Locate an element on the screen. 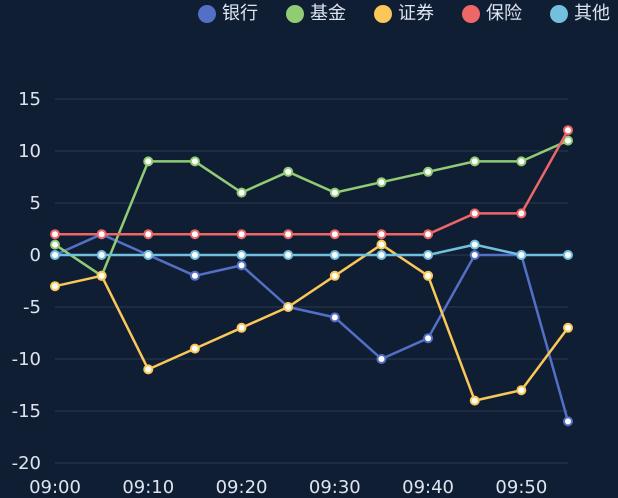 The height and width of the screenshot is (498, 618). x-tick-label: 09:20 is located at coordinates (242, 487).